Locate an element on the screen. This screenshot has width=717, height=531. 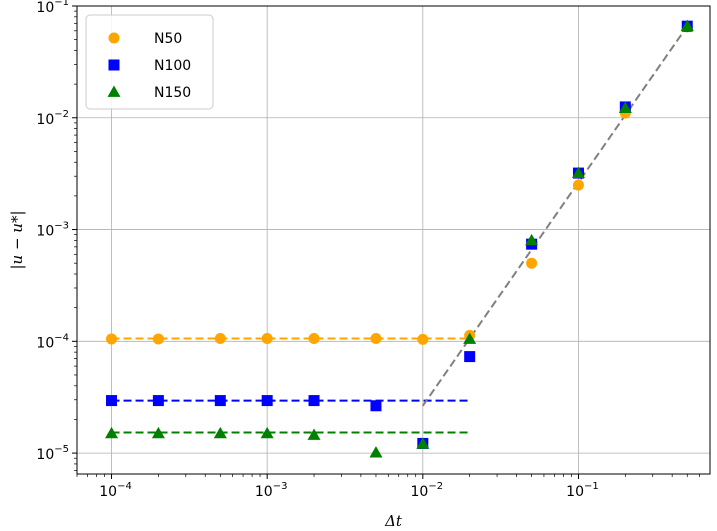
y-axis-label: |u − u*| is located at coordinates (17, 239).